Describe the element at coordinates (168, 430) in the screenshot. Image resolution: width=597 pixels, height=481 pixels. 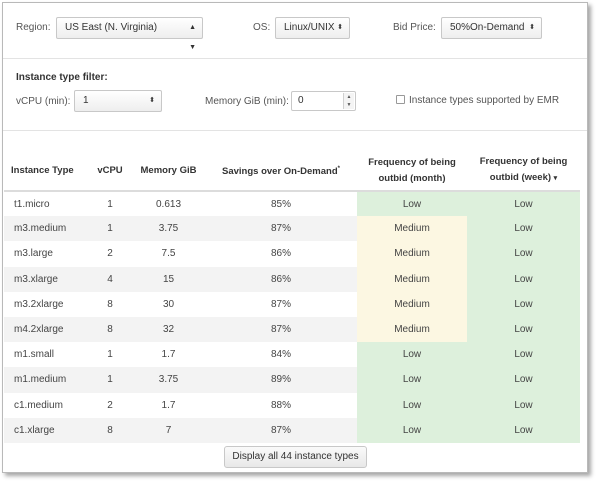
I see `cell-memory: 7` at that location.